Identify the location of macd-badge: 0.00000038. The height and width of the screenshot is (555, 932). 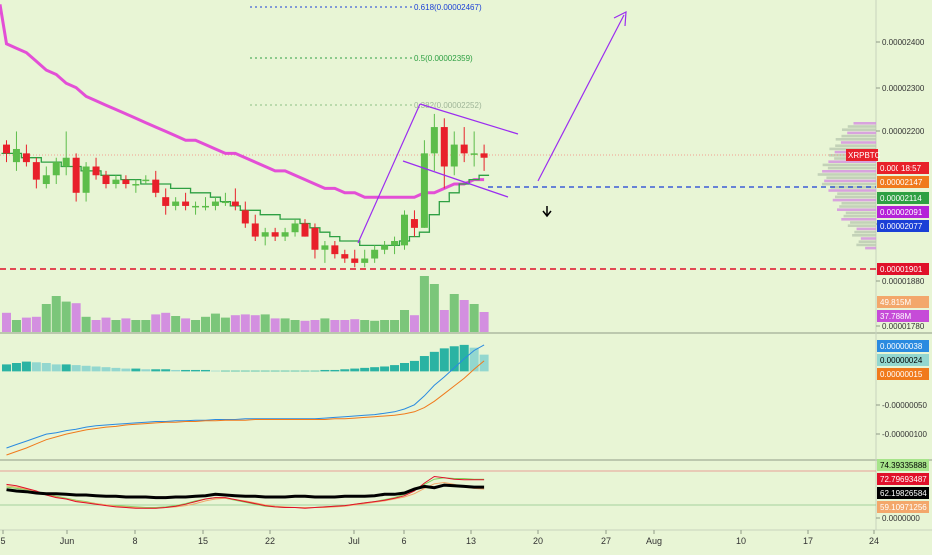
(903, 346).